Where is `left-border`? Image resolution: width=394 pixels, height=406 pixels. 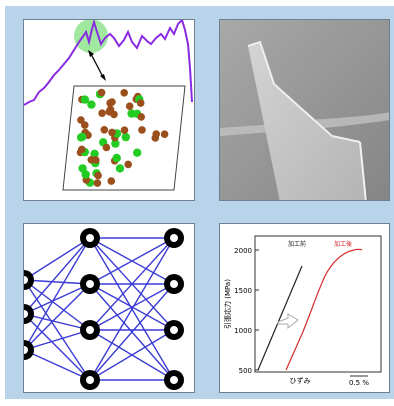 left-border is located at coordinates (2, 203).